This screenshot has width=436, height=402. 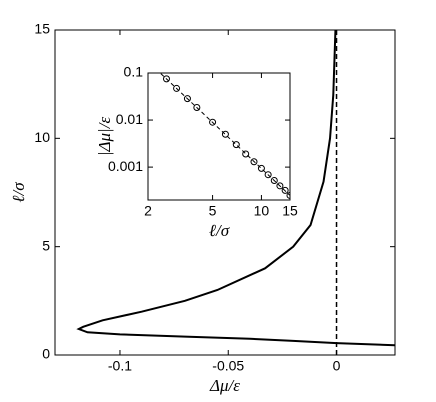 What do you see at coordinates (129, 119) in the screenshot?
I see `y-tick-label: 0.01` at bounding box center [129, 119].